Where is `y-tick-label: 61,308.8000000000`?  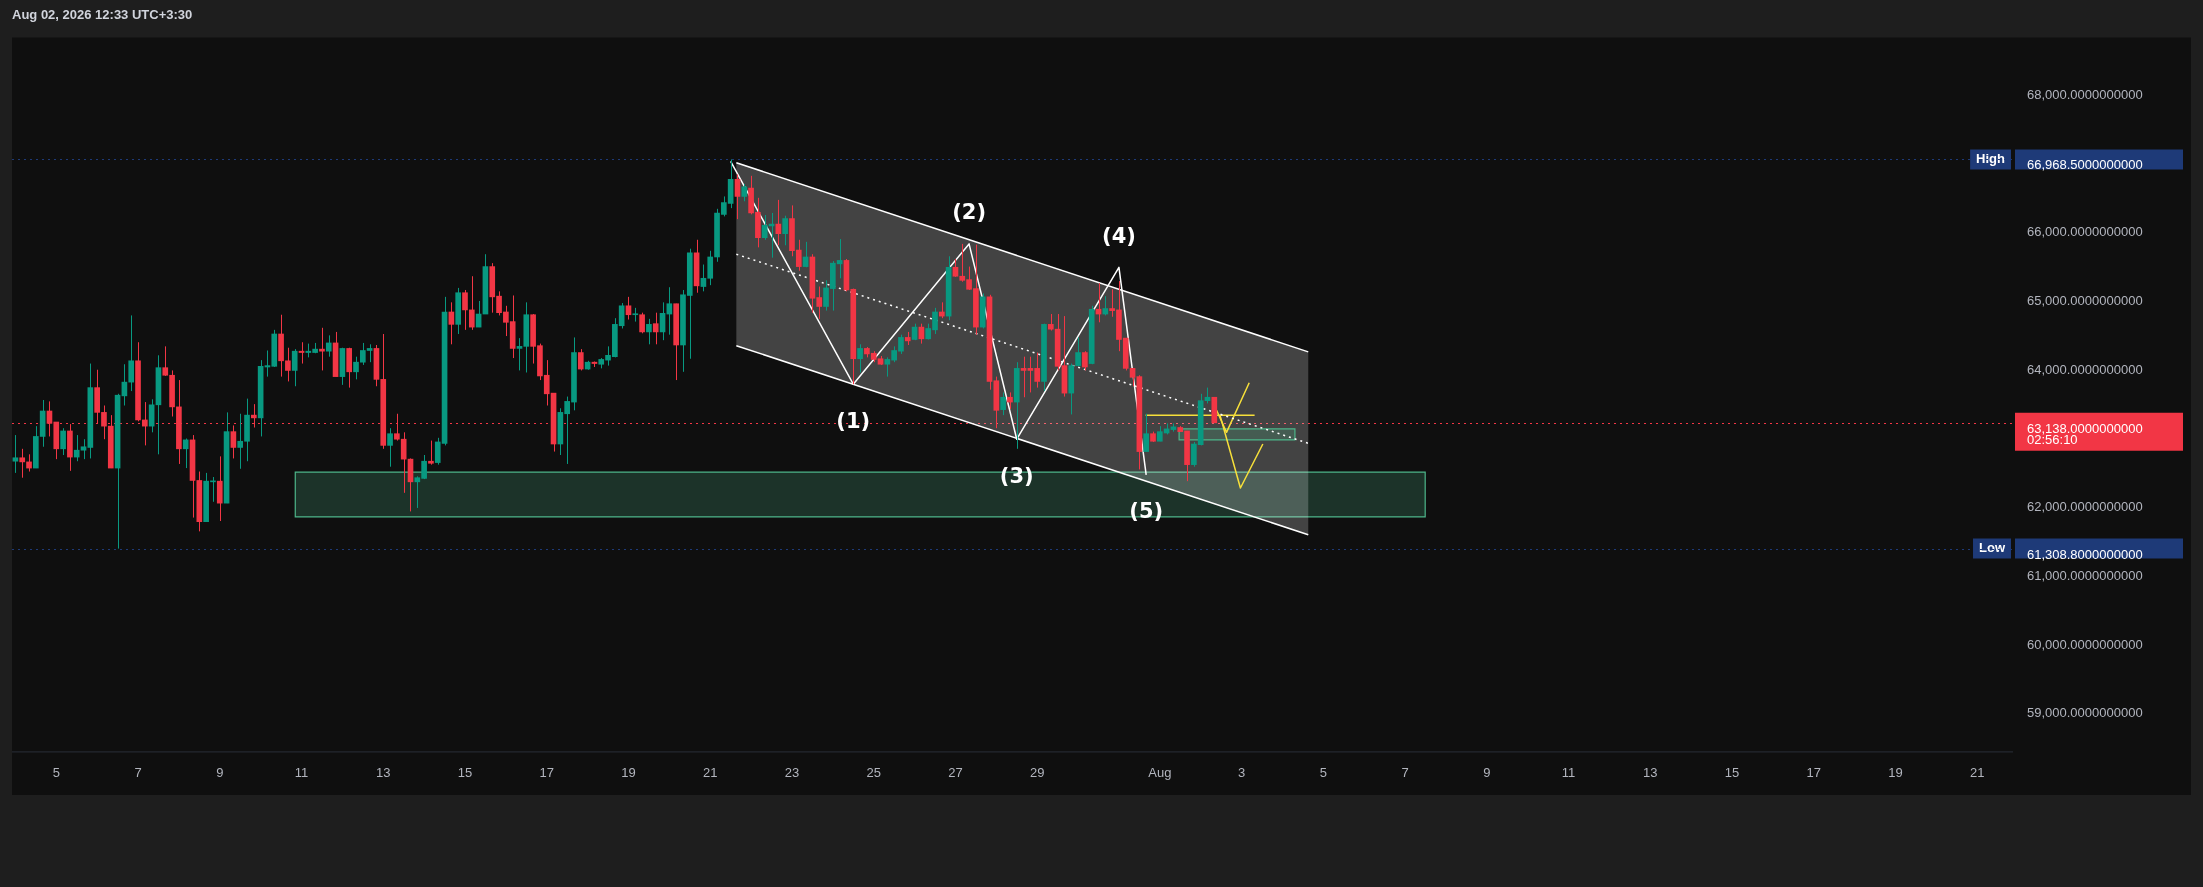
y-tick-label: 61,308.8000000000 is located at coordinates (2085, 554).